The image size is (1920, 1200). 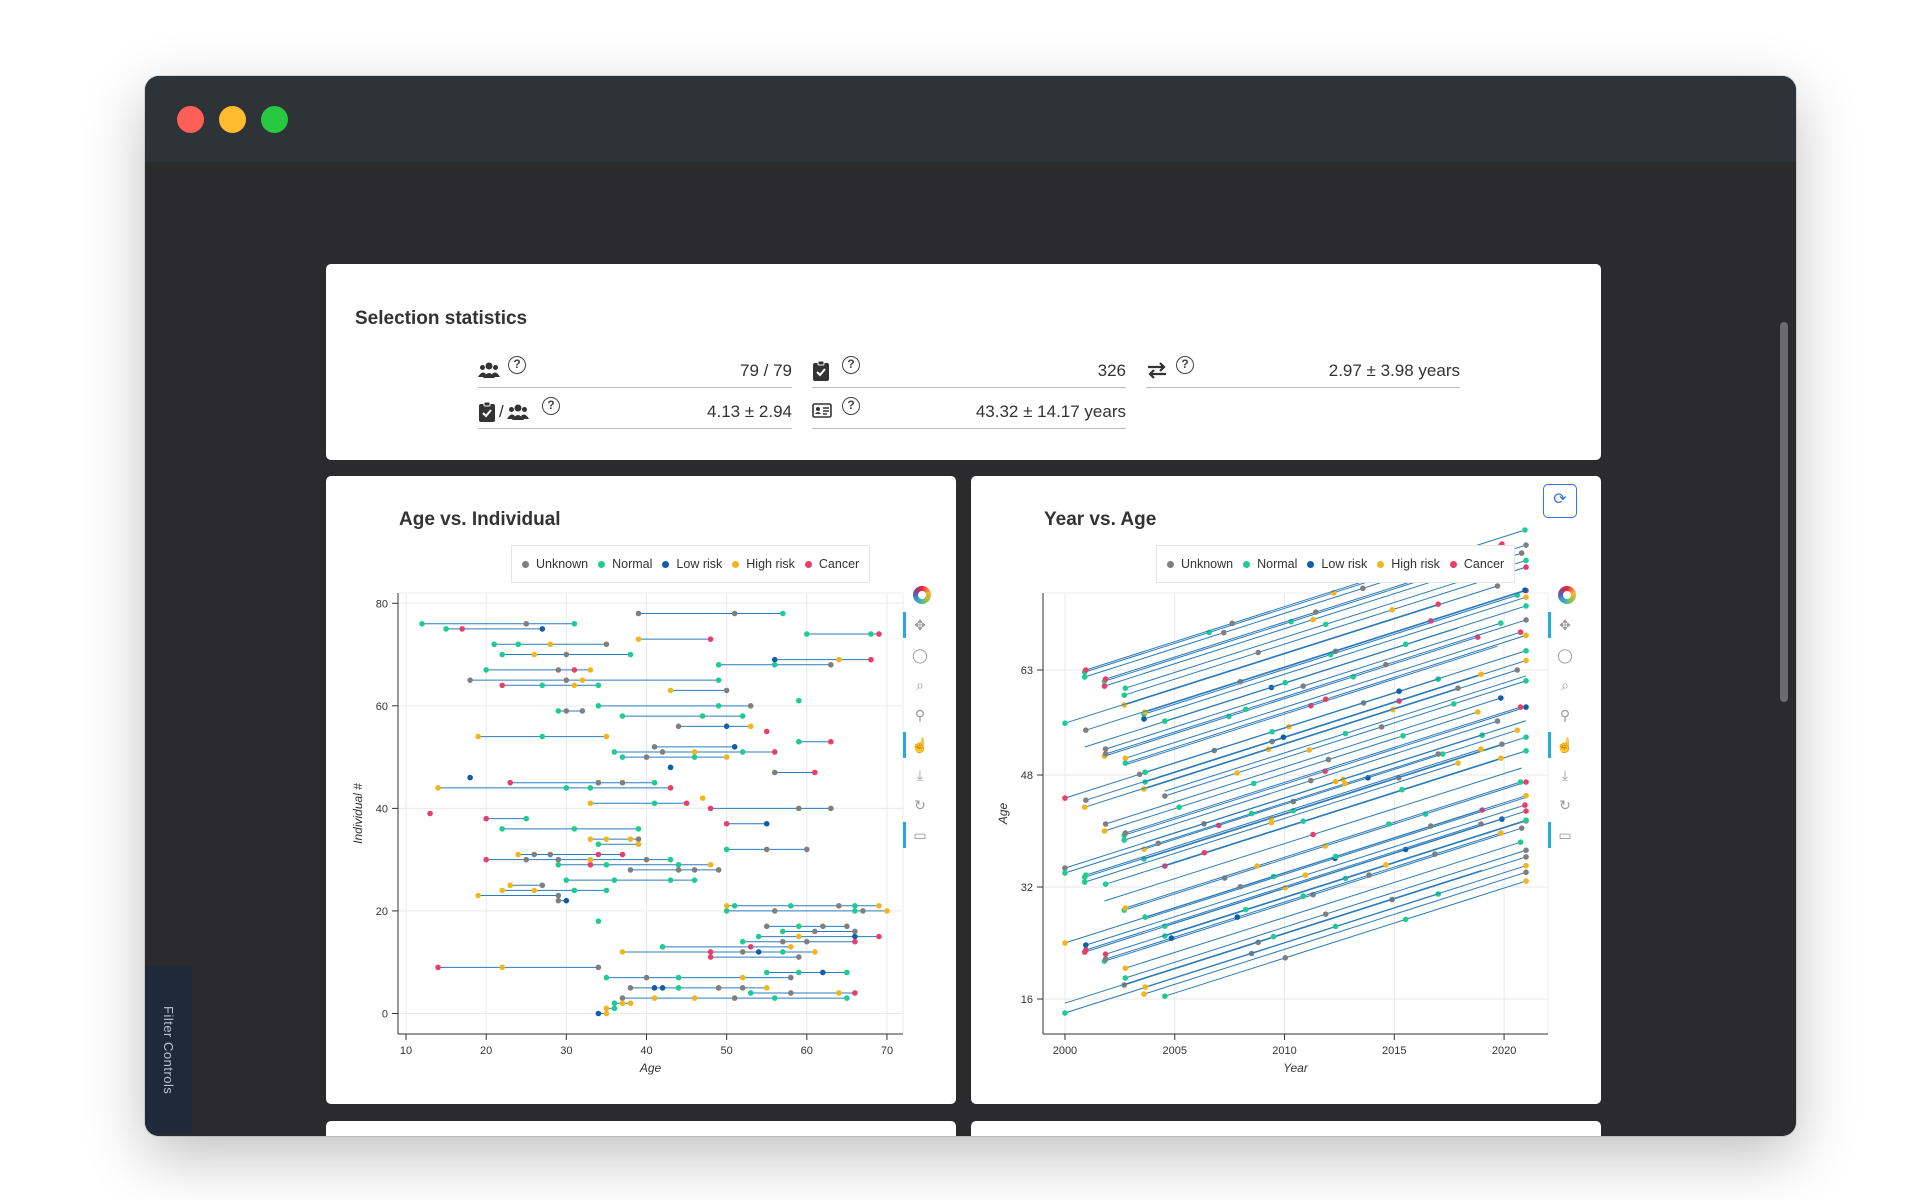 What do you see at coordinates (641, 1128) in the screenshot?
I see `cytology-diagnosis-plot` at bounding box center [641, 1128].